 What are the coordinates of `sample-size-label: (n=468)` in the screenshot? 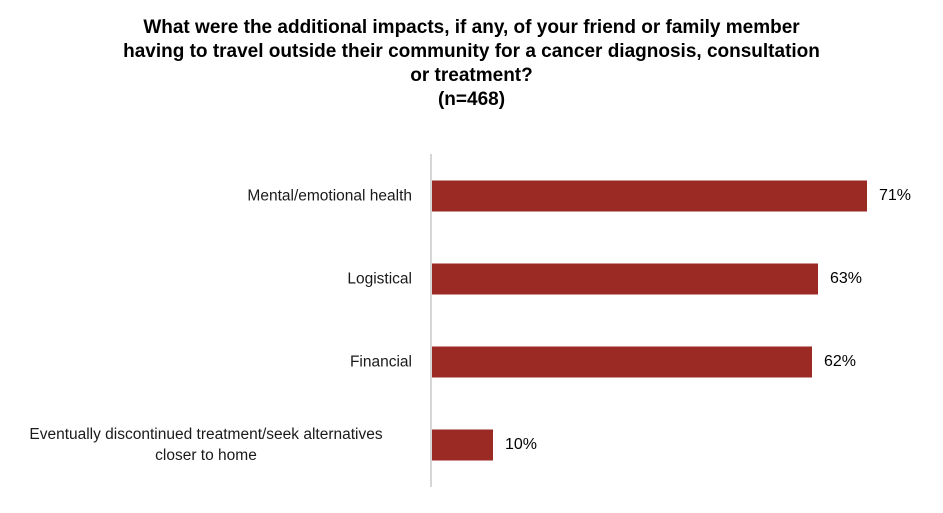 It's located at (471, 99).